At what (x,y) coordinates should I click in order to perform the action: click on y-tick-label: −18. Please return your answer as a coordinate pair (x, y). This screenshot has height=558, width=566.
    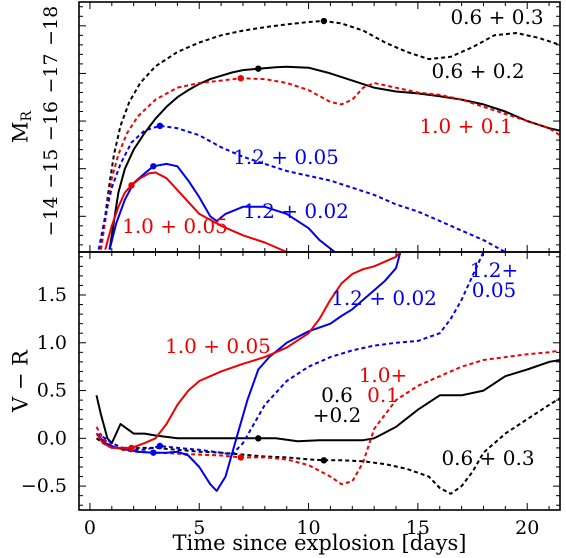
    Looking at the image, I should click on (51, 26).